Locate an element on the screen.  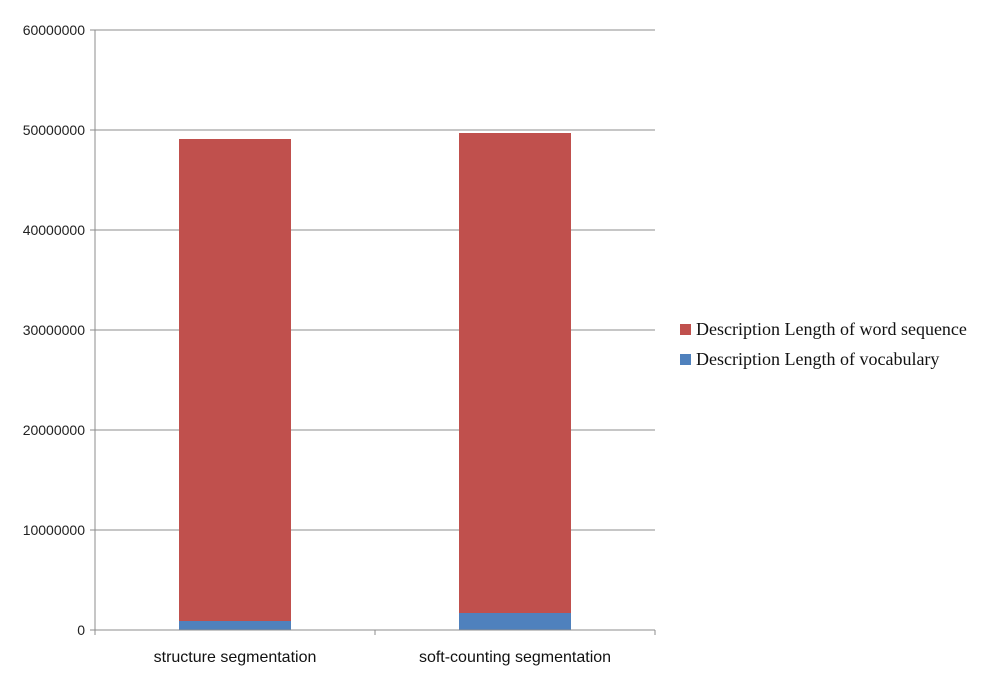
y-tick-label: 10000000 is located at coordinates (54, 530).